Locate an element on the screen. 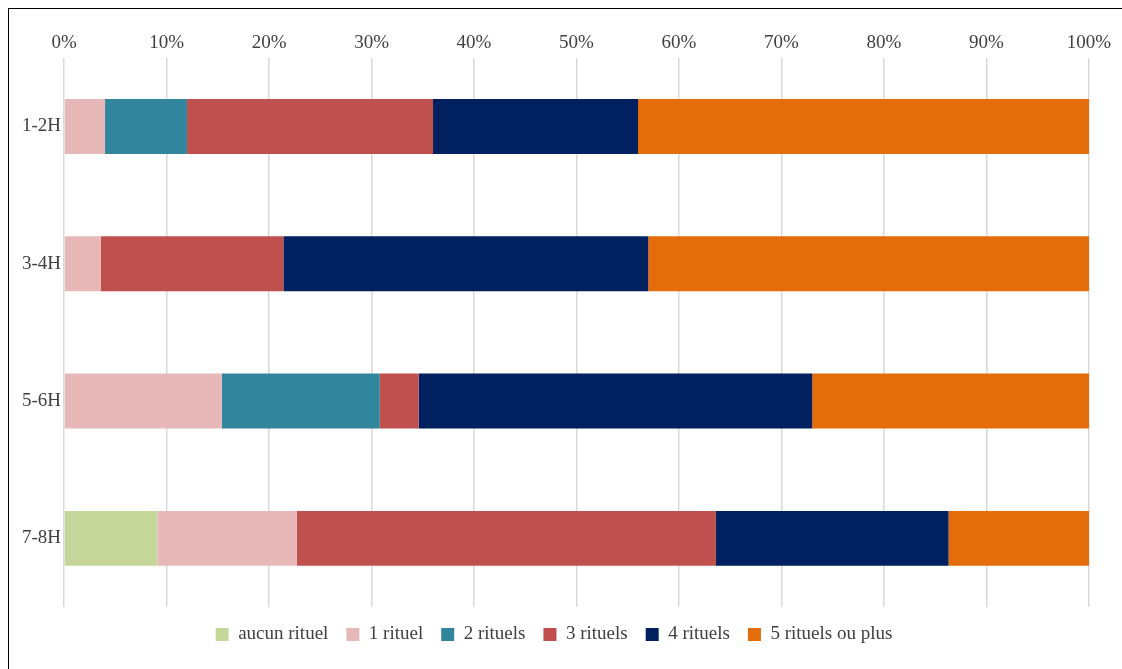 The width and height of the screenshot is (1122, 669). legend-label: 2 rituels is located at coordinates (494, 633).